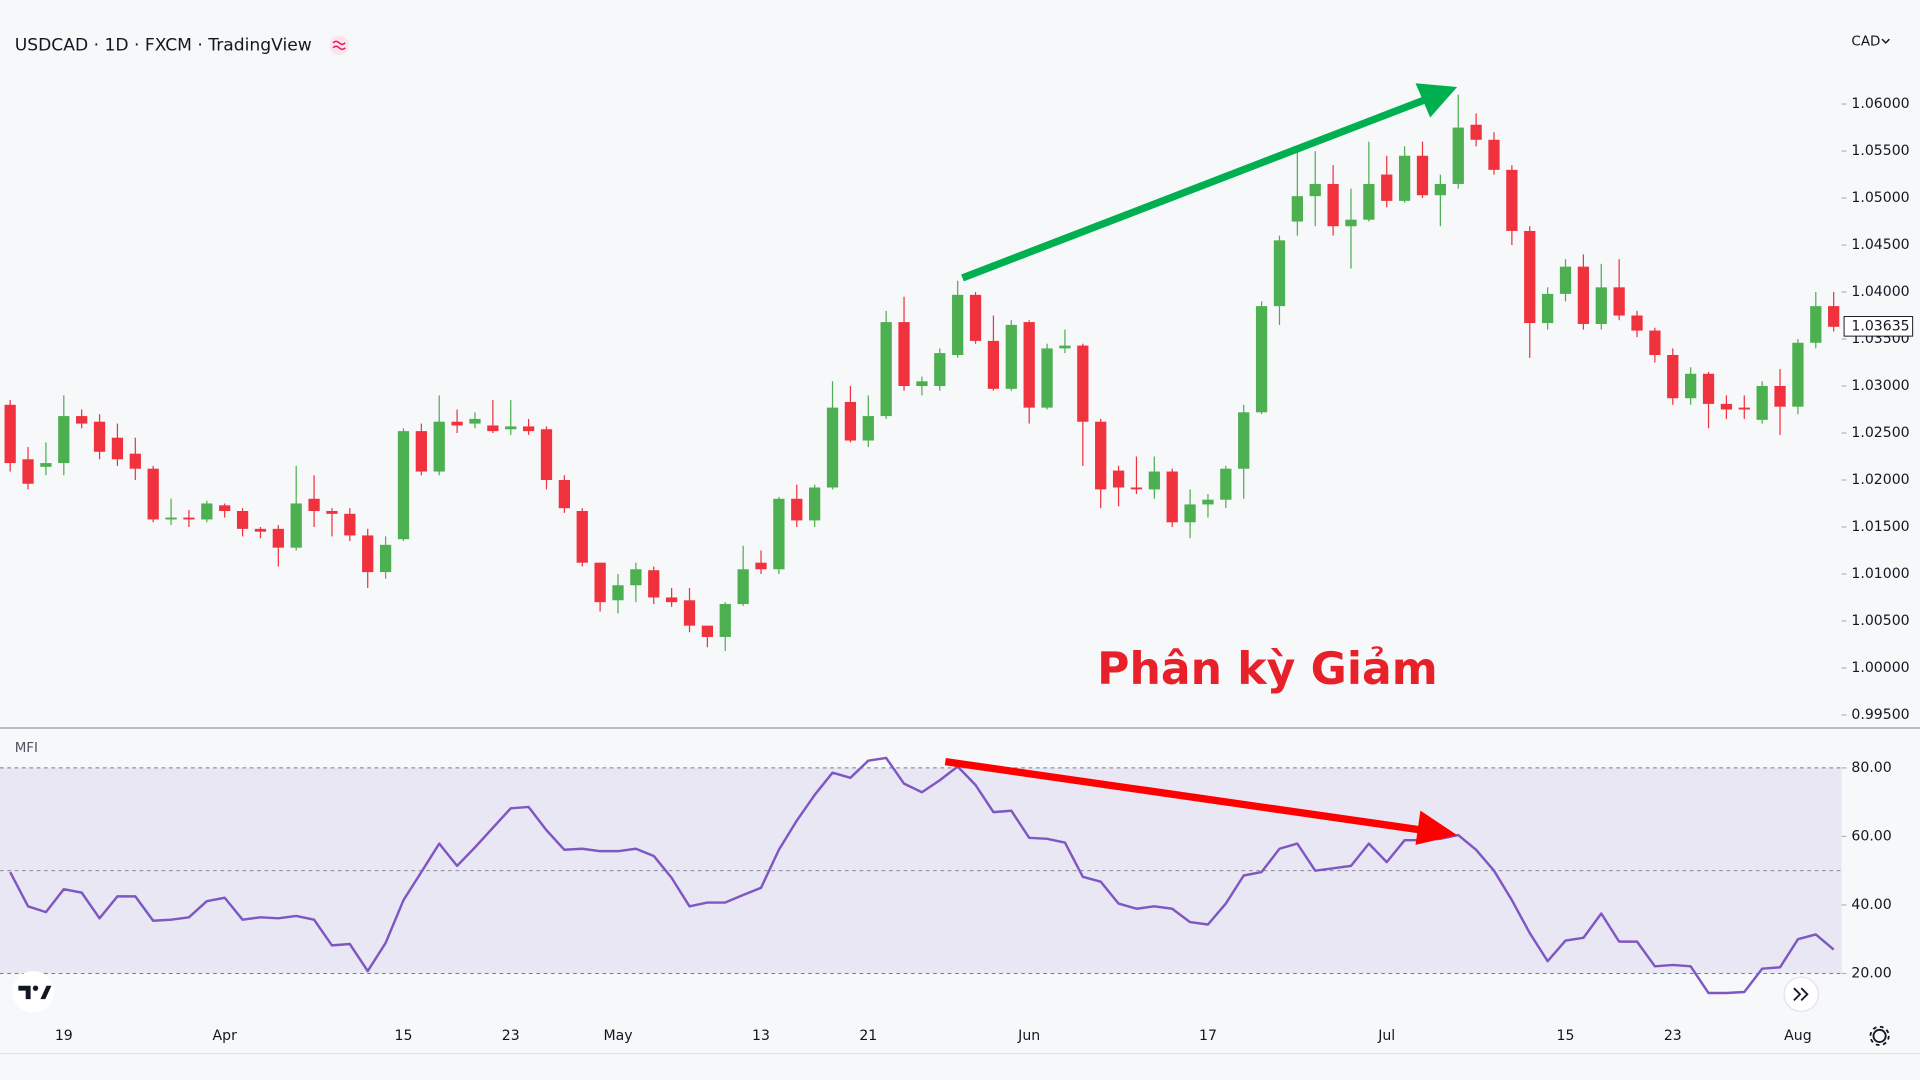  Describe the element at coordinates (1885, 41) in the screenshot. I see `currency-dropdown` at that location.